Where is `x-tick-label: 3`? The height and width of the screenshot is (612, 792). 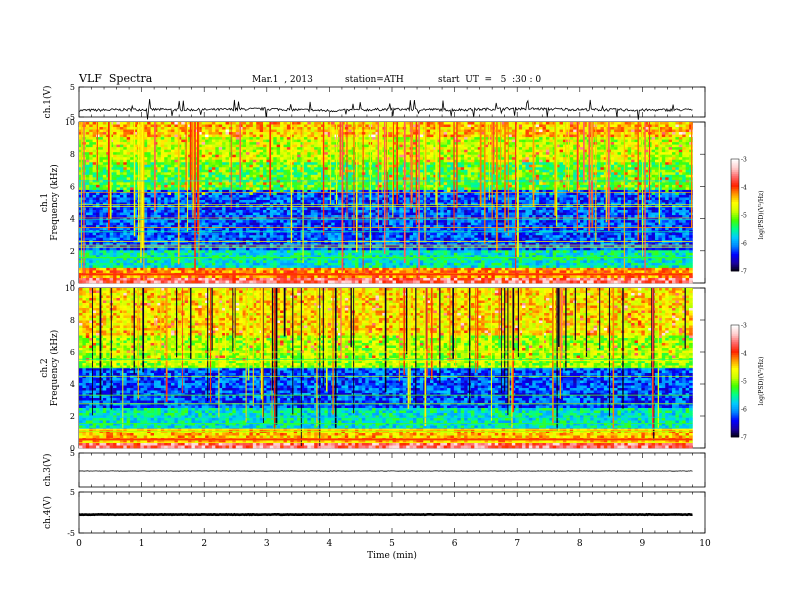 x-tick-label: 3 is located at coordinates (267, 544).